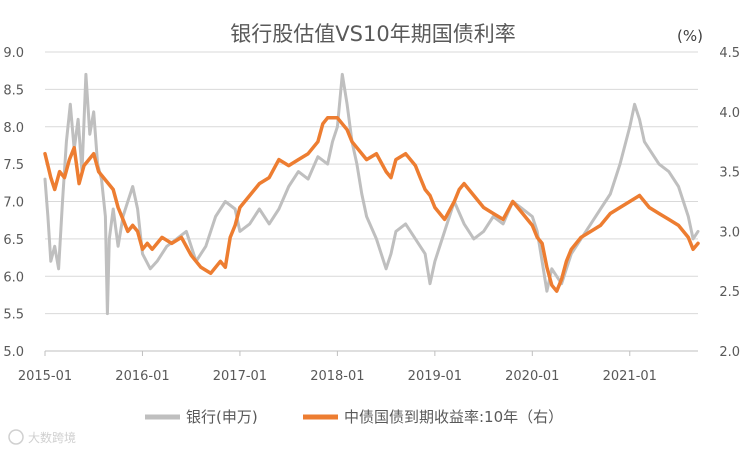  What do you see at coordinates (13, 240) in the screenshot?
I see `left-tick-label: 6.5` at bounding box center [13, 240].